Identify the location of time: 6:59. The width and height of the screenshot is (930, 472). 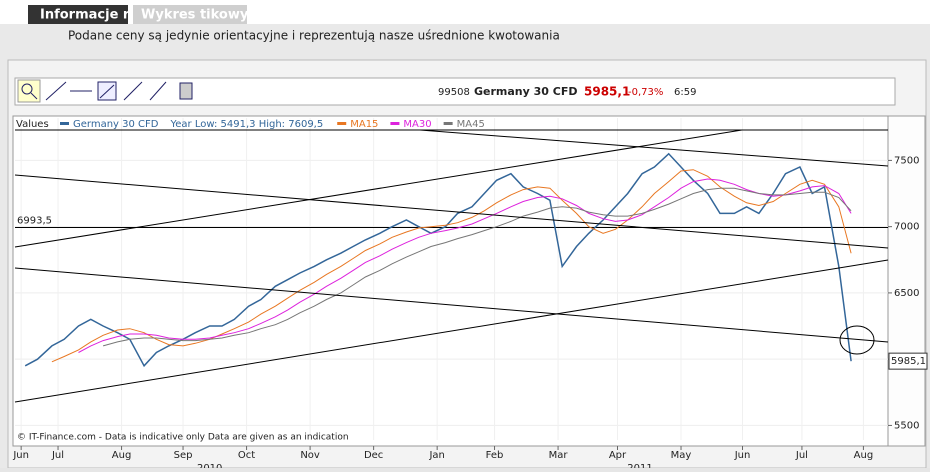
(685, 92).